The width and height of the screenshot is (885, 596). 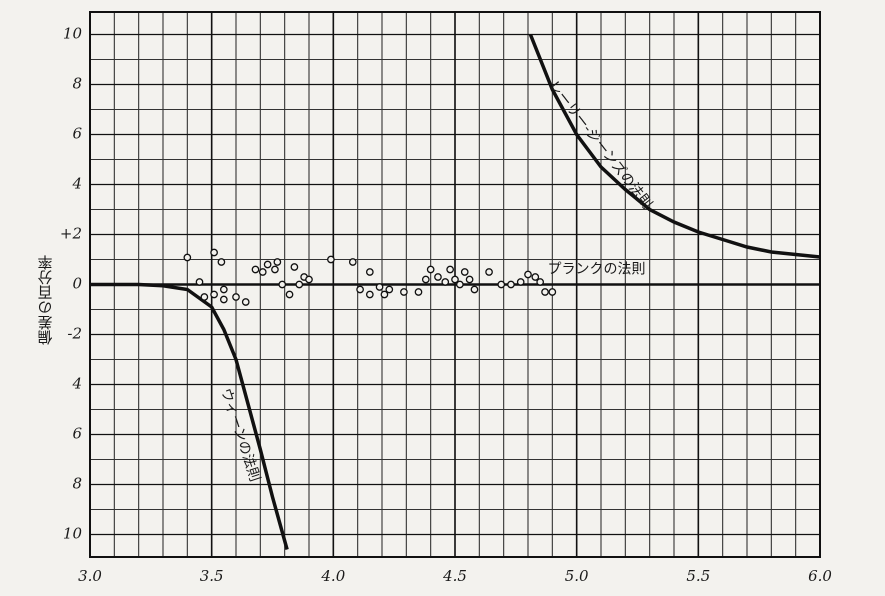 What do you see at coordinates (71, 234) in the screenshot?
I see `y-tick-label: +2` at bounding box center [71, 234].